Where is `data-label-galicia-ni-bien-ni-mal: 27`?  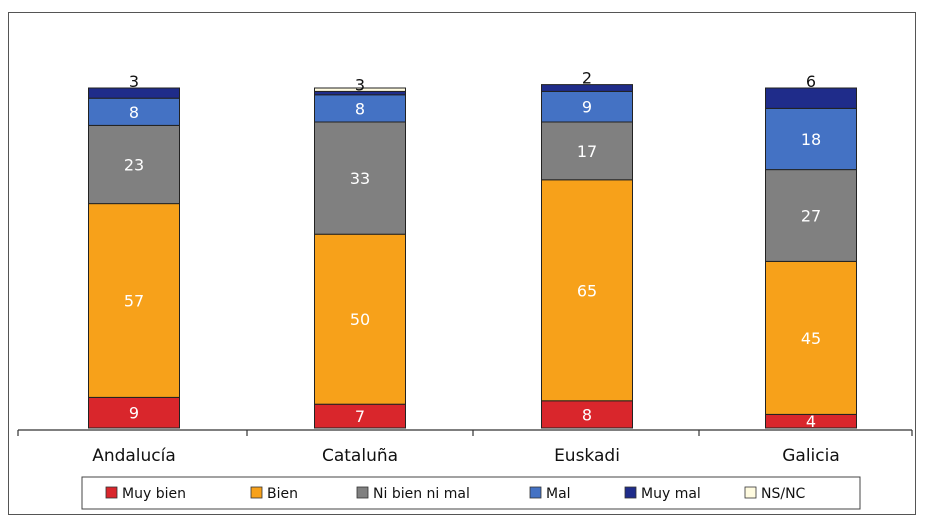
data-label-galicia-ni-bien-ni-mal: 27 is located at coordinates (811, 216).